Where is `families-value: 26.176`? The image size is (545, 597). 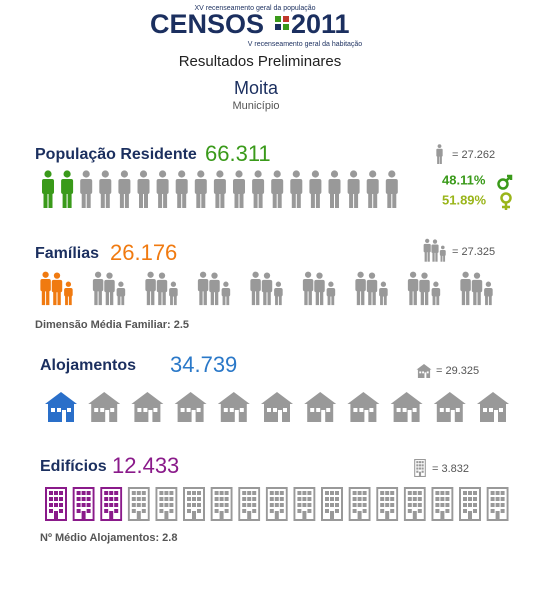
families-value: 26.176 is located at coordinates (143, 252).